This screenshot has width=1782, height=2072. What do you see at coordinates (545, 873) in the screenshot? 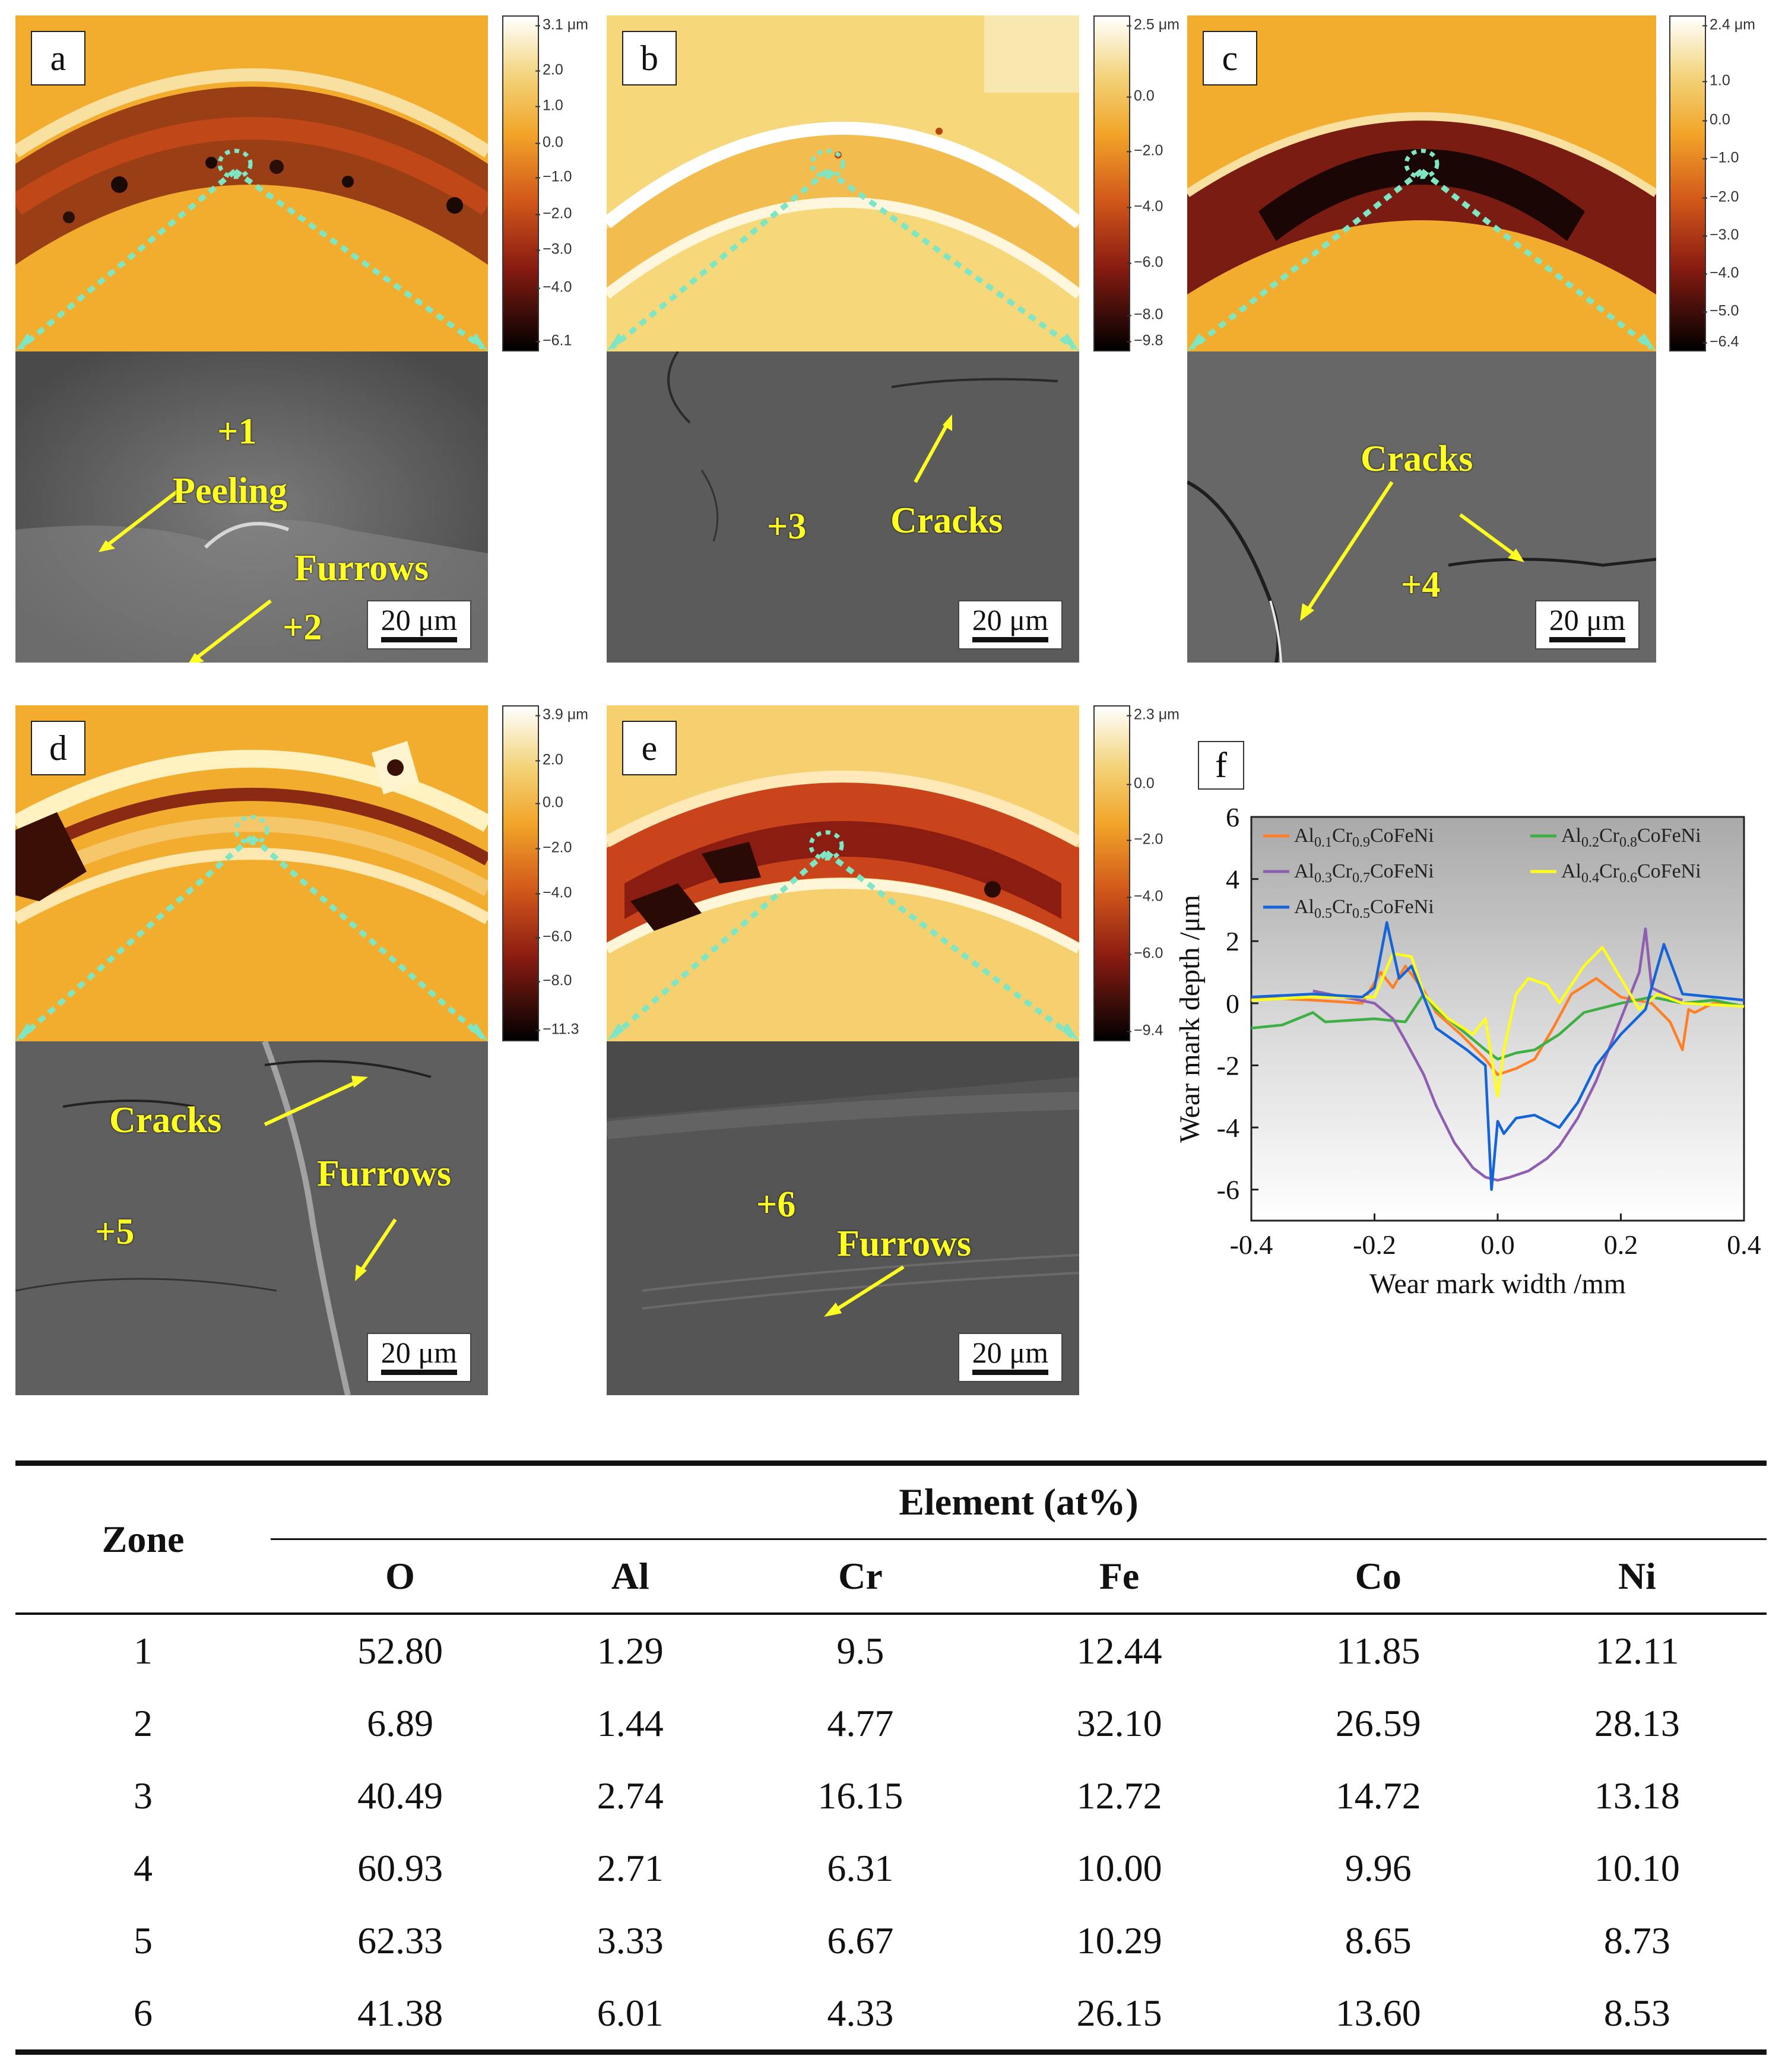
I see `colorbar-d: 3.9 μm 2.0 0.0 −2.0 −4.0 −6.0 −8.0 −11.3` at bounding box center [545, 873].